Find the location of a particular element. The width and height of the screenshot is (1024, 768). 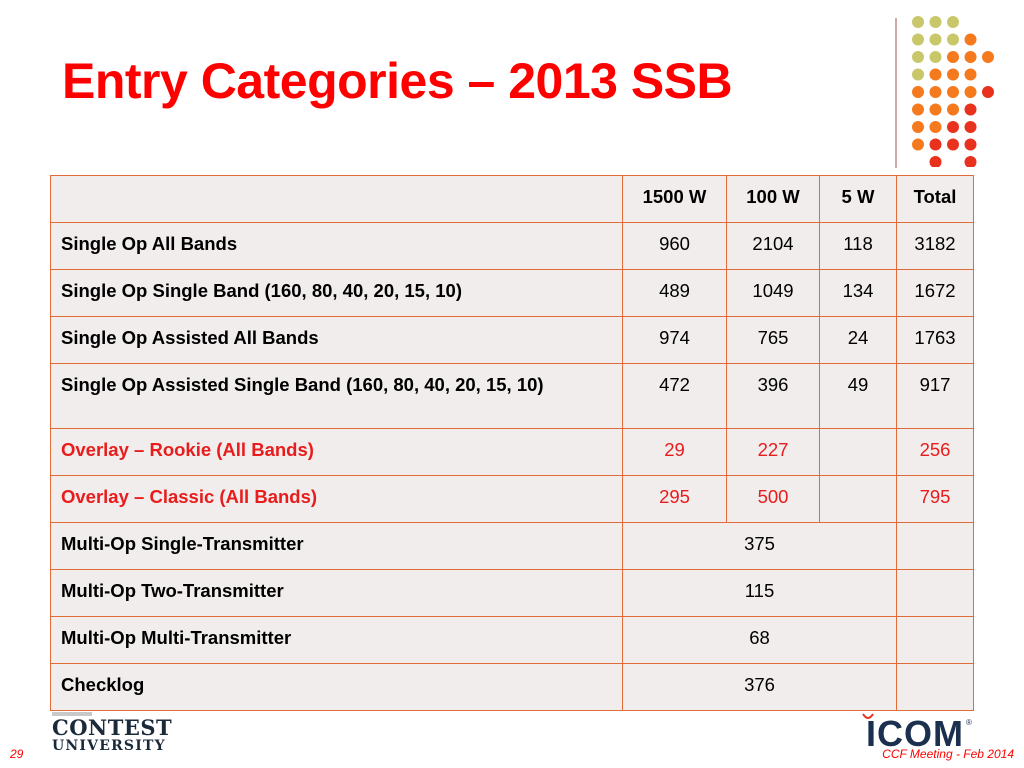

row-label: Checklog is located at coordinates (336, 687).